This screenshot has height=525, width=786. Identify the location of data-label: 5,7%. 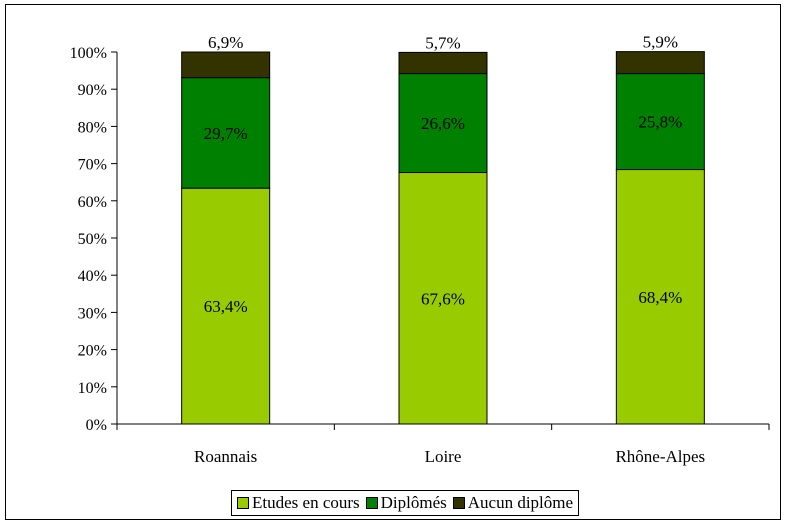
(442, 42).